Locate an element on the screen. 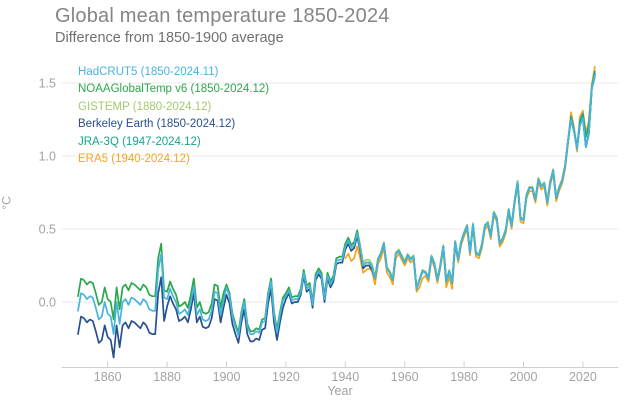 This screenshot has height=412, width=627. legend-item-jra-3q: JRA-3Q (1947-2024.12) is located at coordinates (139, 141).